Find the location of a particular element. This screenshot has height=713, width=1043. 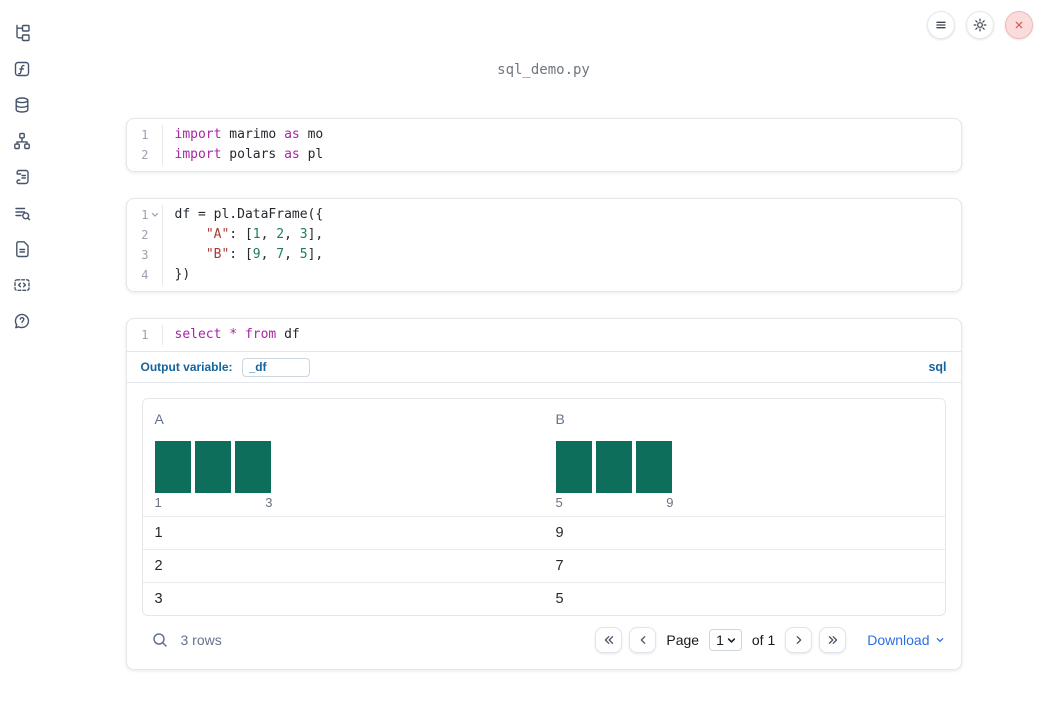

code-editor: 1 import marimo as mo 2 import polars as pl is located at coordinates (544, 145).